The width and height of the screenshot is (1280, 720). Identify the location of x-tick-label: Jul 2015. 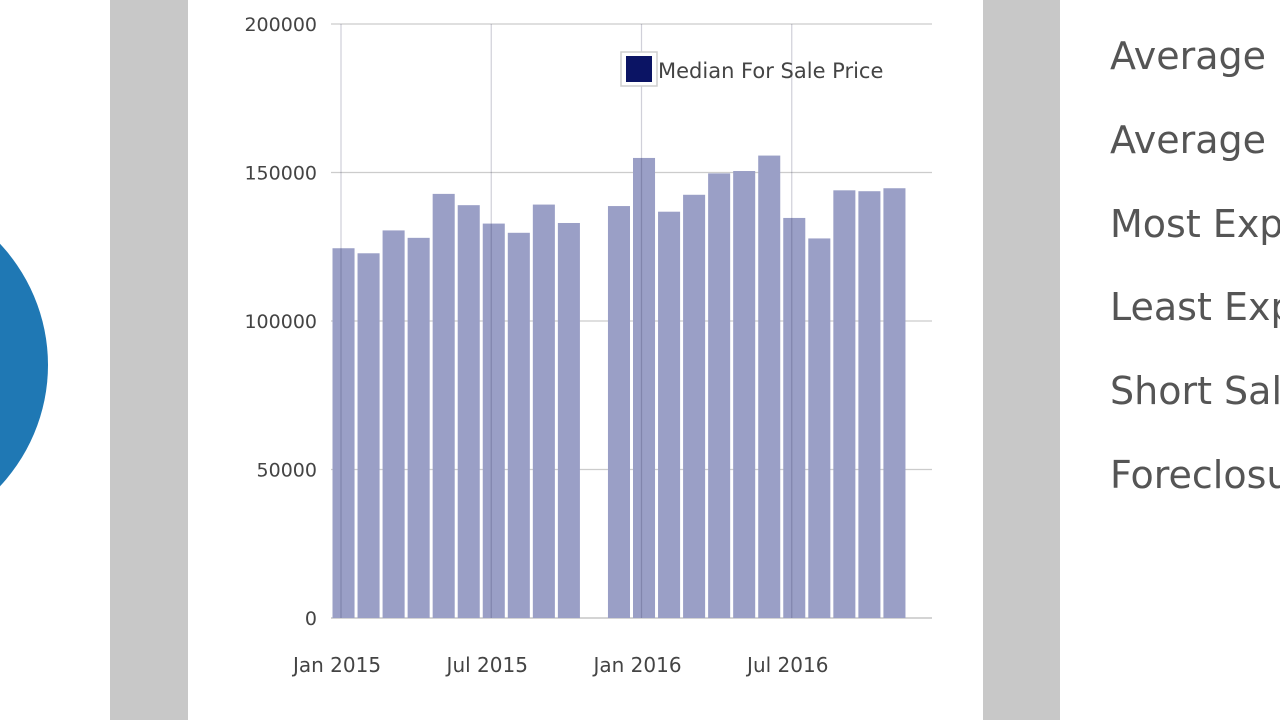
(486, 665).